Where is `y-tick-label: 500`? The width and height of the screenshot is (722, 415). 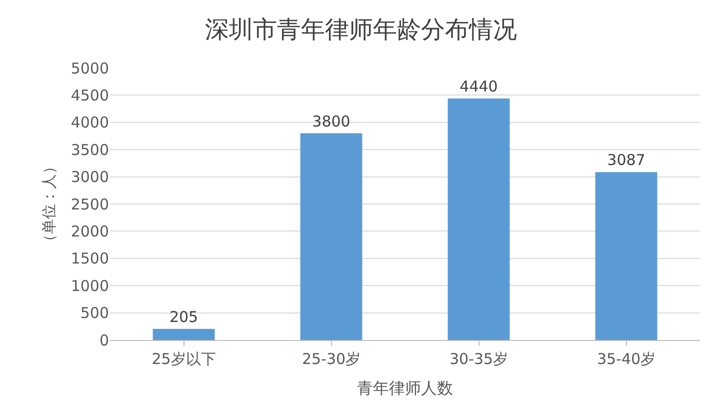
y-tick-label: 500 is located at coordinates (94, 313).